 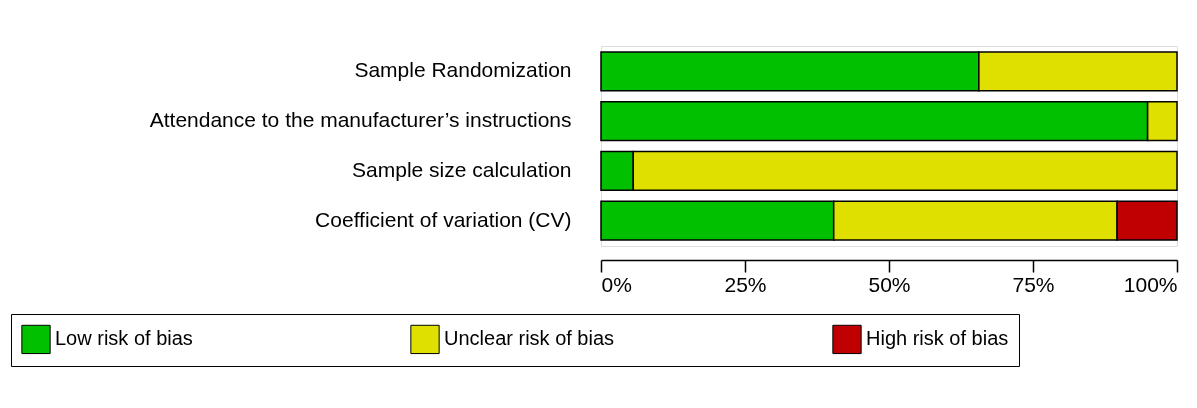 What do you see at coordinates (616, 284) in the screenshot?
I see `x-tick-label: 0%` at bounding box center [616, 284].